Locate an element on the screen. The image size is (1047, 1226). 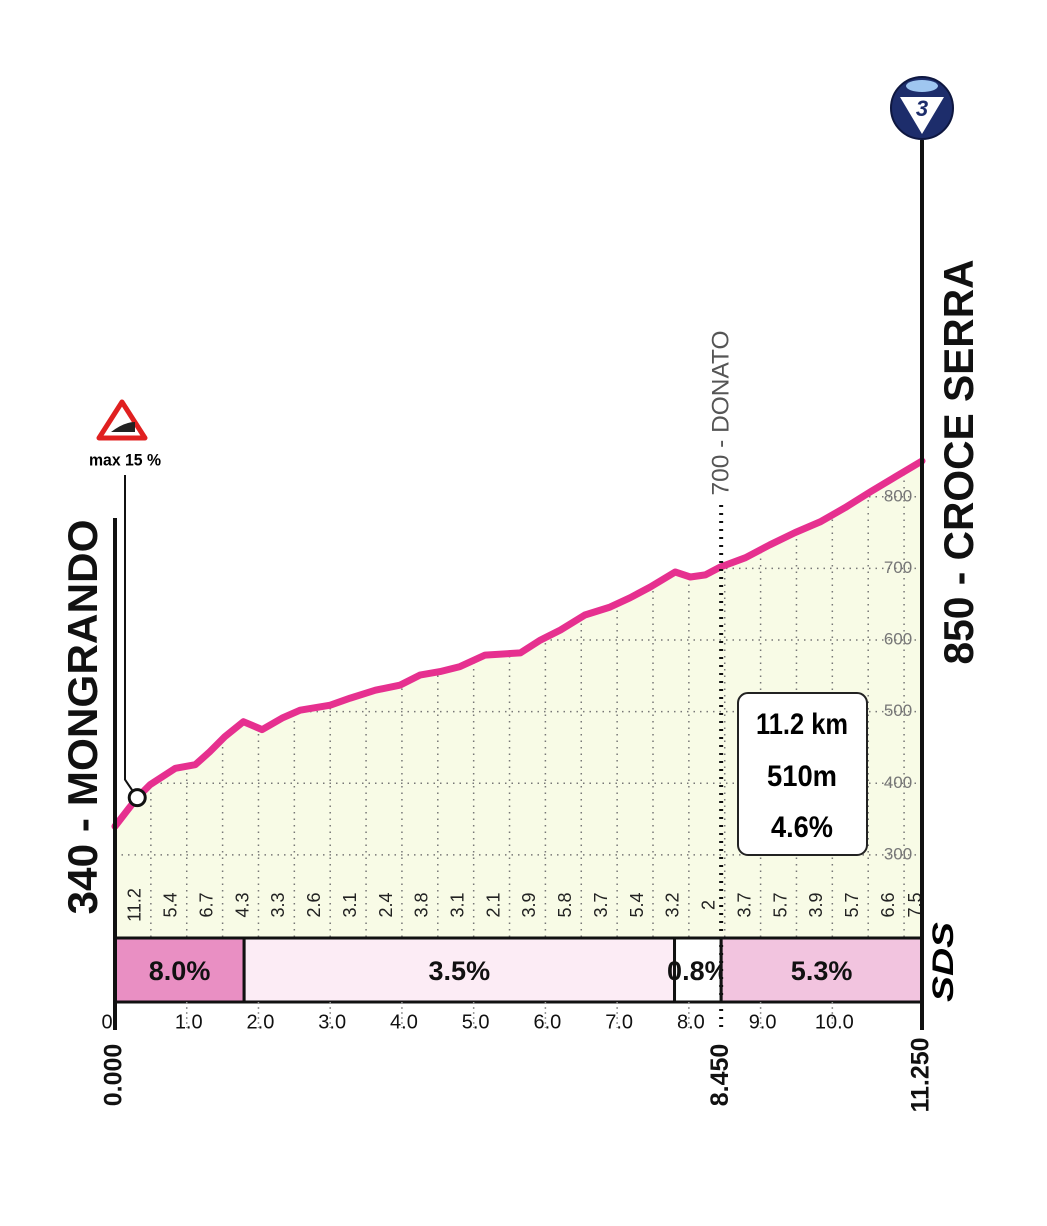
section-label: 3.5% is located at coordinates (460, 971).